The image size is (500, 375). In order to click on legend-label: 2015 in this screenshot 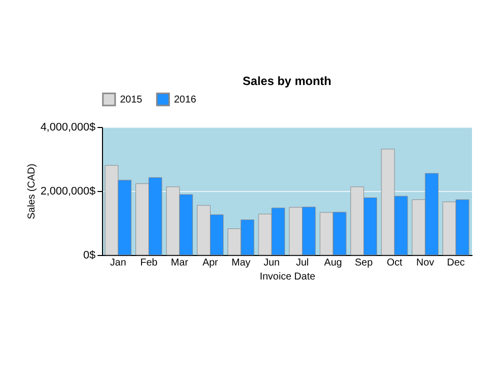, I will do `click(131, 100)`.